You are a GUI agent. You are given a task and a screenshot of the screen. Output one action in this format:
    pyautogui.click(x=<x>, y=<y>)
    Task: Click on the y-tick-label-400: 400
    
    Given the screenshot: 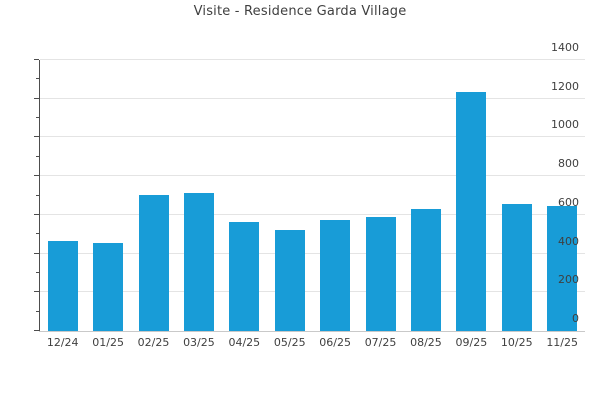 What is the action you would take?
    pyautogui.click(x=568, y=241)
    